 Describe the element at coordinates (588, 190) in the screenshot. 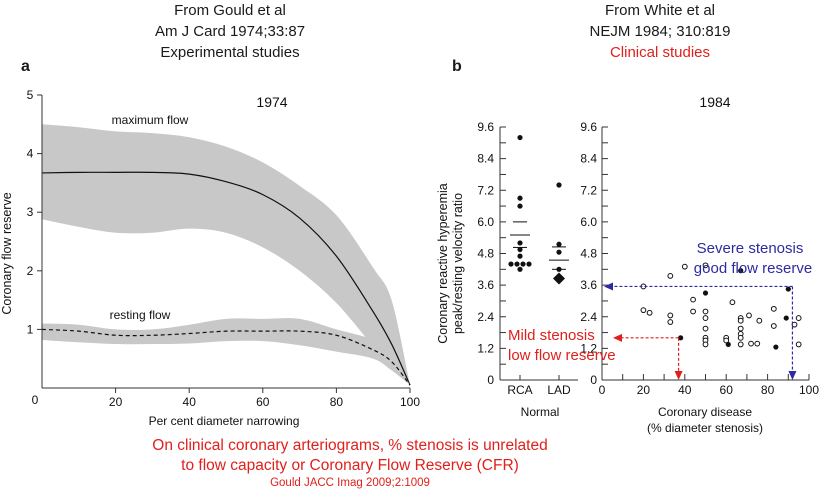

I see `y-tick-label: 7.2` at that location.